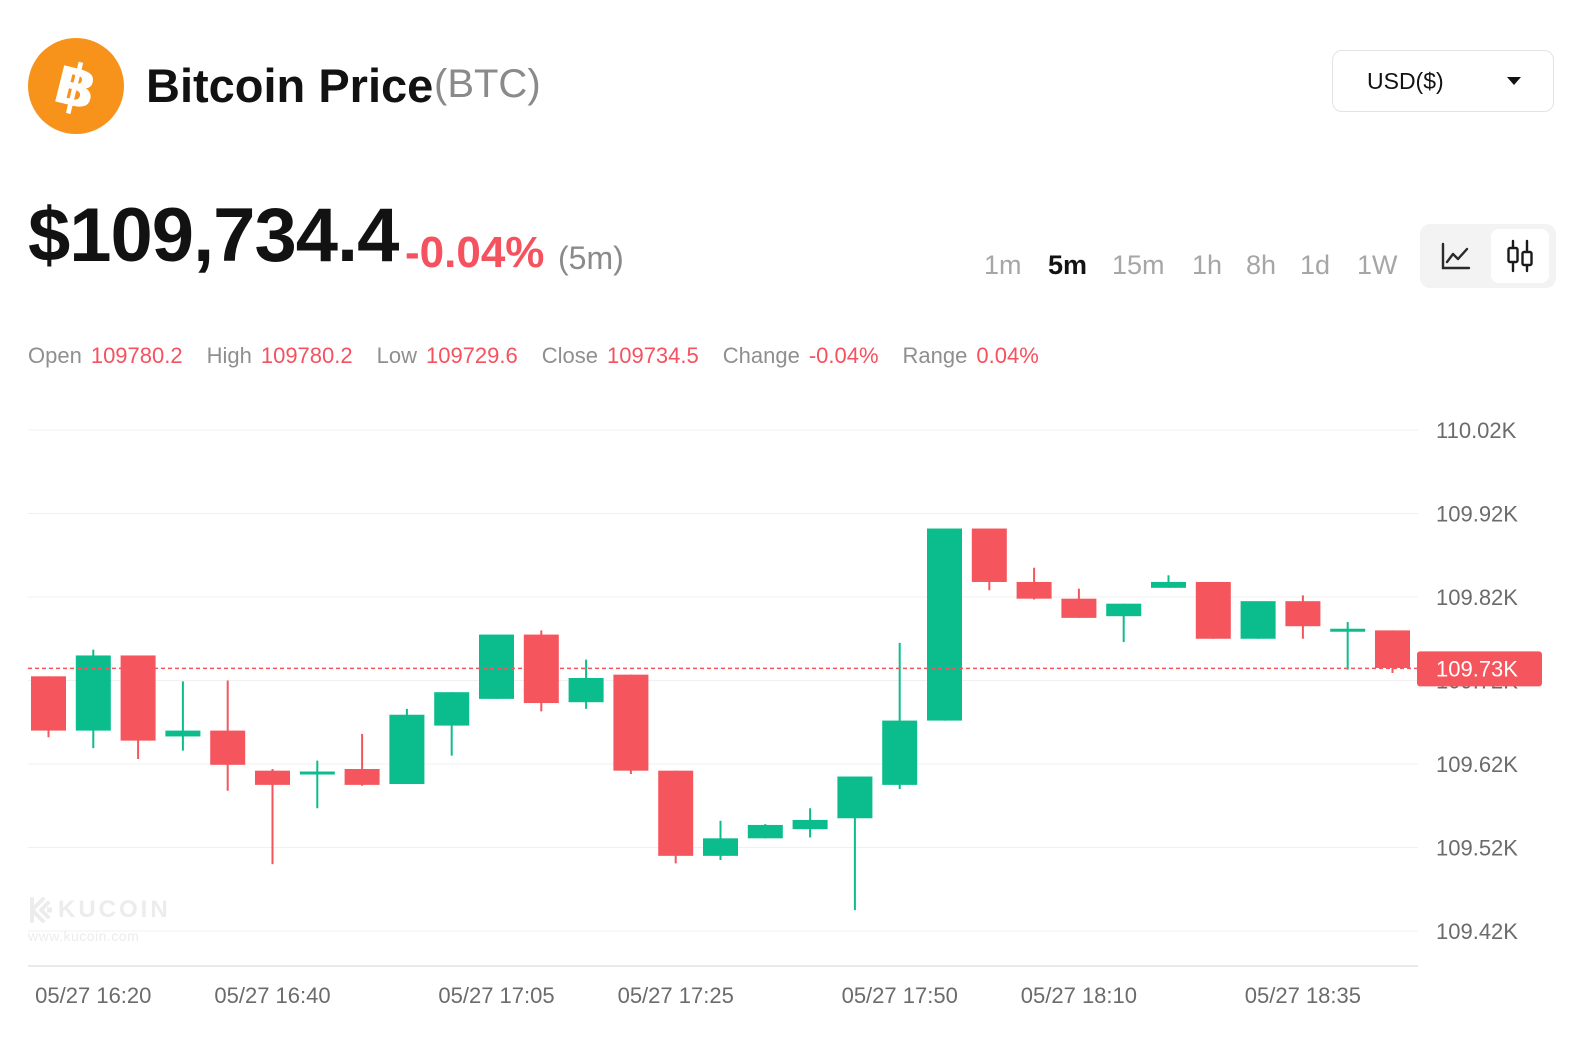 Image resolution: width=1576 pixels, height=1052 pixels. I want to click on watermark-url: www.kucoin.com, so click(84, 936).